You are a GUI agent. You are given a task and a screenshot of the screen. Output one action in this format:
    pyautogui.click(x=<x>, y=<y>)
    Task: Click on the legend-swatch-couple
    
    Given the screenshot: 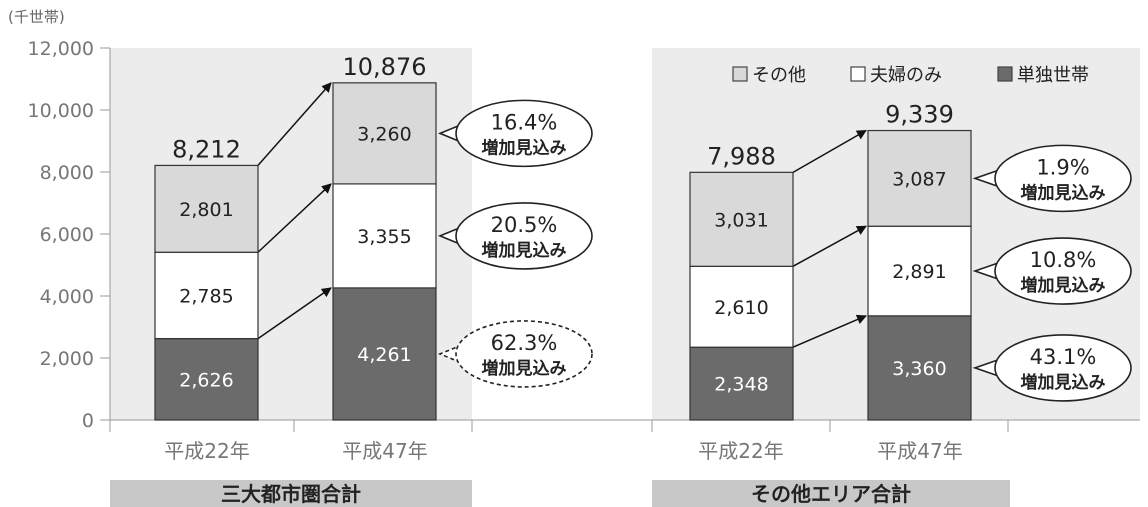 What is the action you would take?
    pyautogui.click(x=858, y=74)
    